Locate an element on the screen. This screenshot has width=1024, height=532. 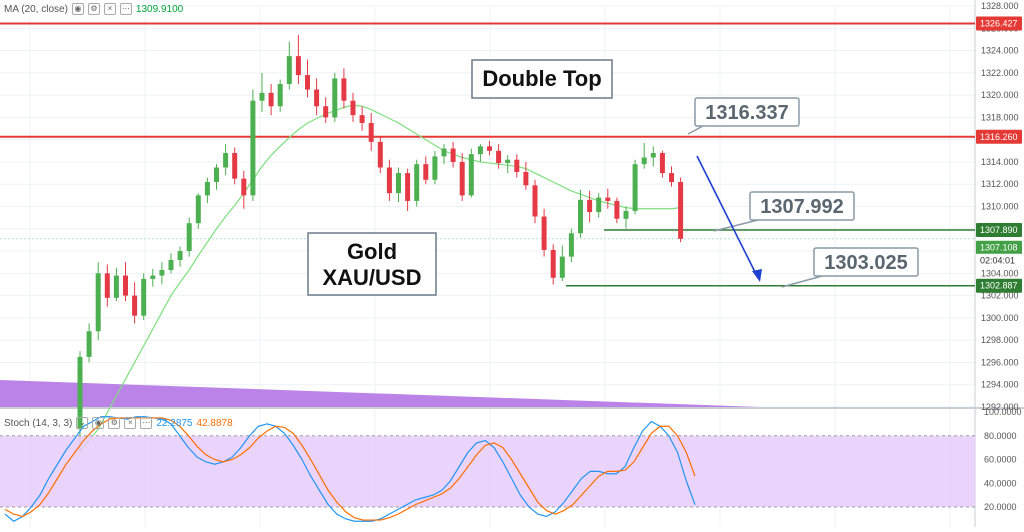
price-tag-support-1-bg is located at coordinates (999, 230).